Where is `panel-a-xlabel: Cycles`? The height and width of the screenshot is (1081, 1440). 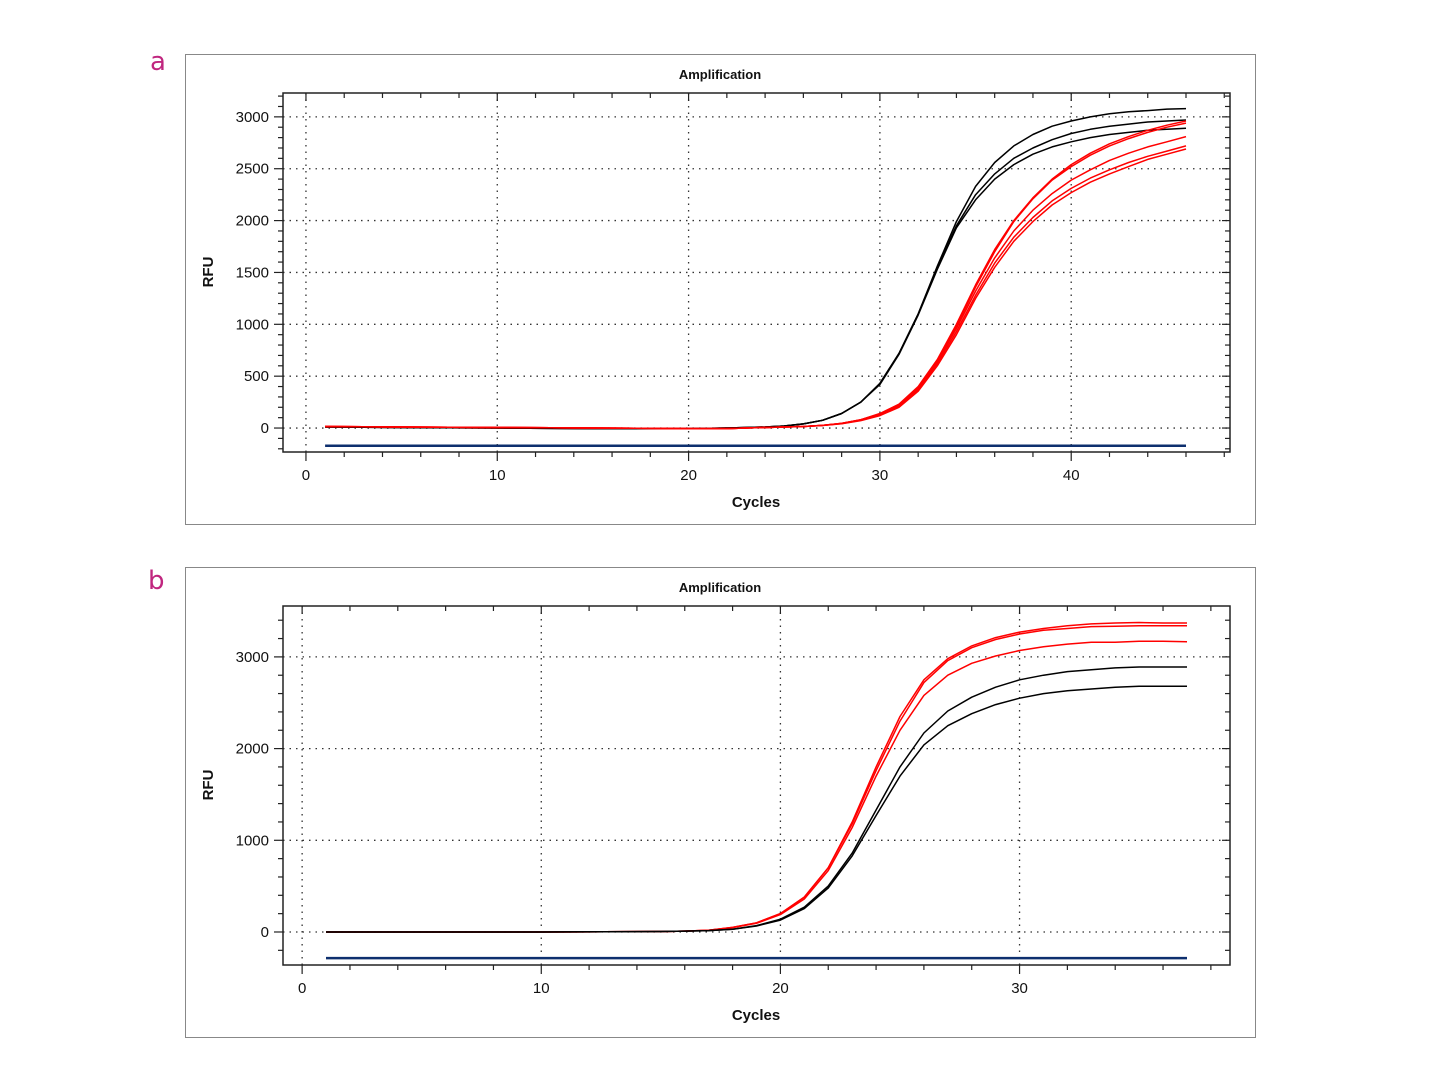 panel-a-xlabel: Cycles is located at coordinates (756, 502).